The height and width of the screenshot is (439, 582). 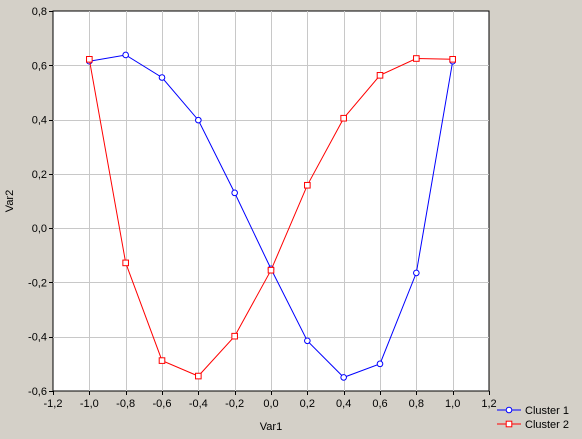 What do you see at coordinates (39, 229) in the screenshot?
I see `y-tick-label: 0,0` at bounding box center [39, 229].